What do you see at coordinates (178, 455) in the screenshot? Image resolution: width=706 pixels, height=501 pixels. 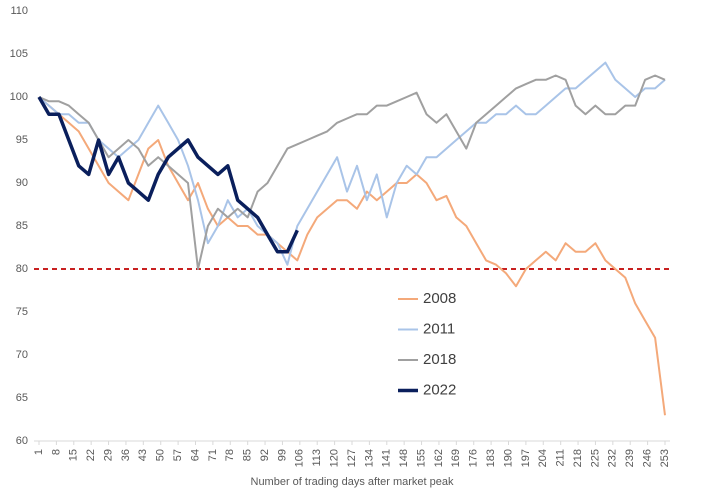 I see `x-tick-label: 57` at bounding box center [178, 455].